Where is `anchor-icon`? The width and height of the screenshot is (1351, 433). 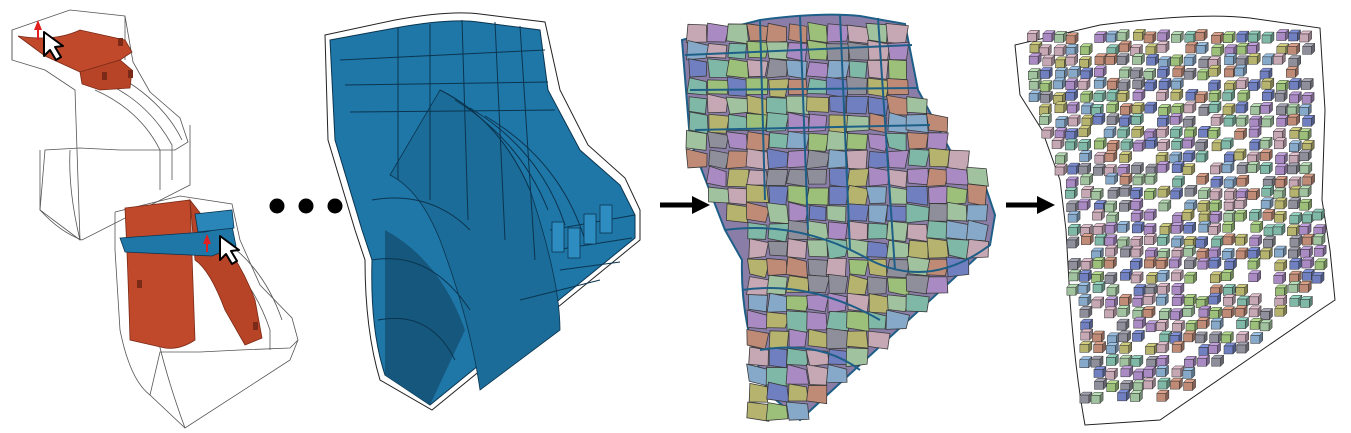 anchor-icon is located at coordinates (255, 326).